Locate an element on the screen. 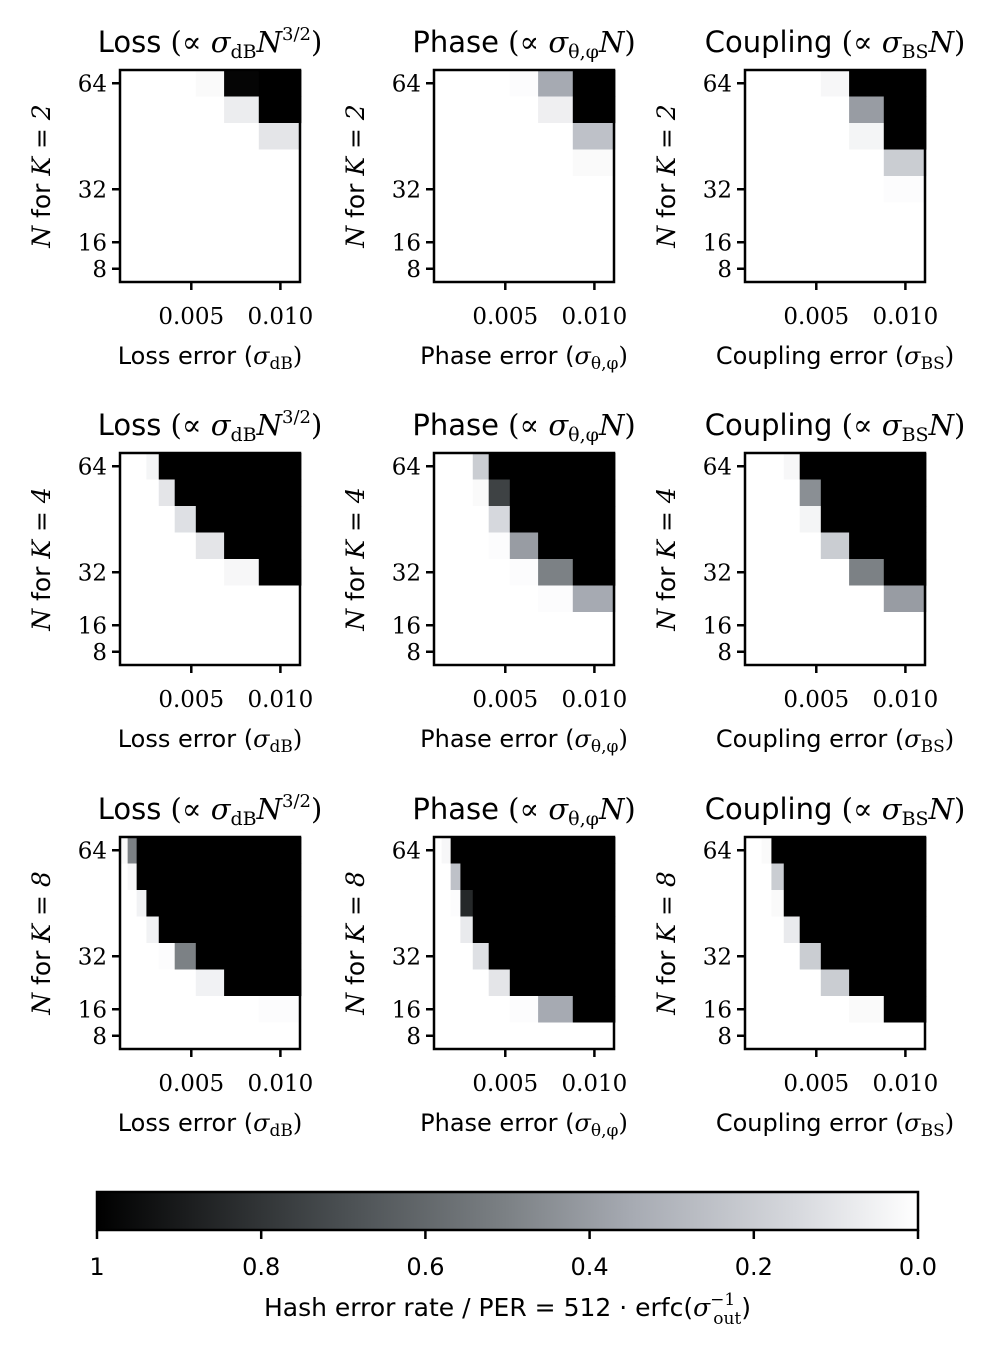 This screenshot has width=988, height=1350. plot-frame is located at coordinates (210, 559).